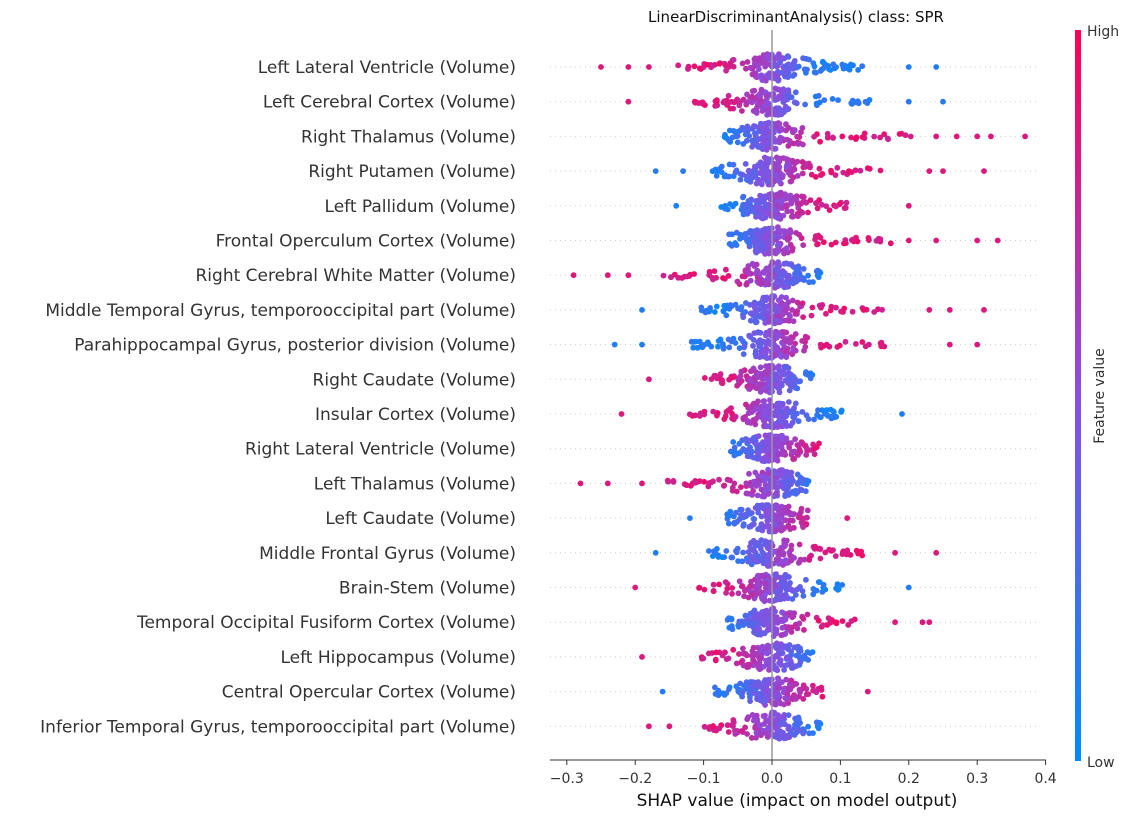 Image resolution: width=1146 pixels, height=820 pixels. I want to click on feature-label: Left Cerebral Cortex (Volume), so click(389, 103).